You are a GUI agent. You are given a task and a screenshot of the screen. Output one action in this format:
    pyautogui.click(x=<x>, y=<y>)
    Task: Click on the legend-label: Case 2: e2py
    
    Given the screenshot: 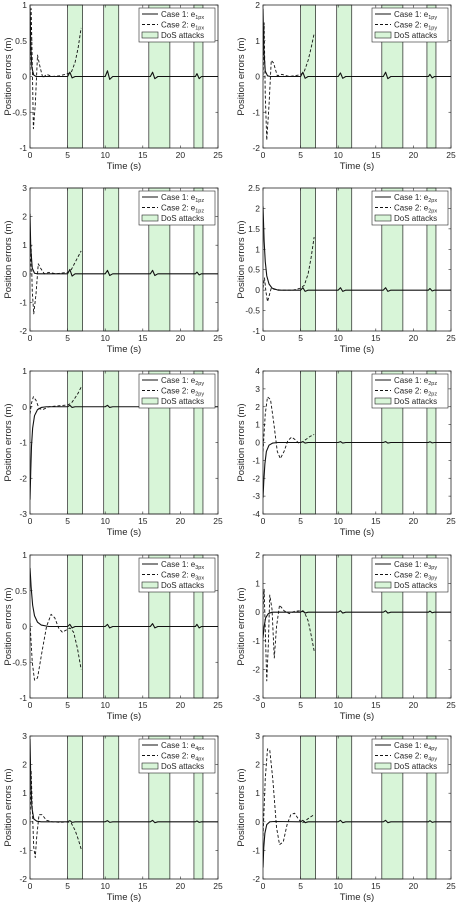 What is the action you would take?
    pyautogui.click(x=182, y=392)
    